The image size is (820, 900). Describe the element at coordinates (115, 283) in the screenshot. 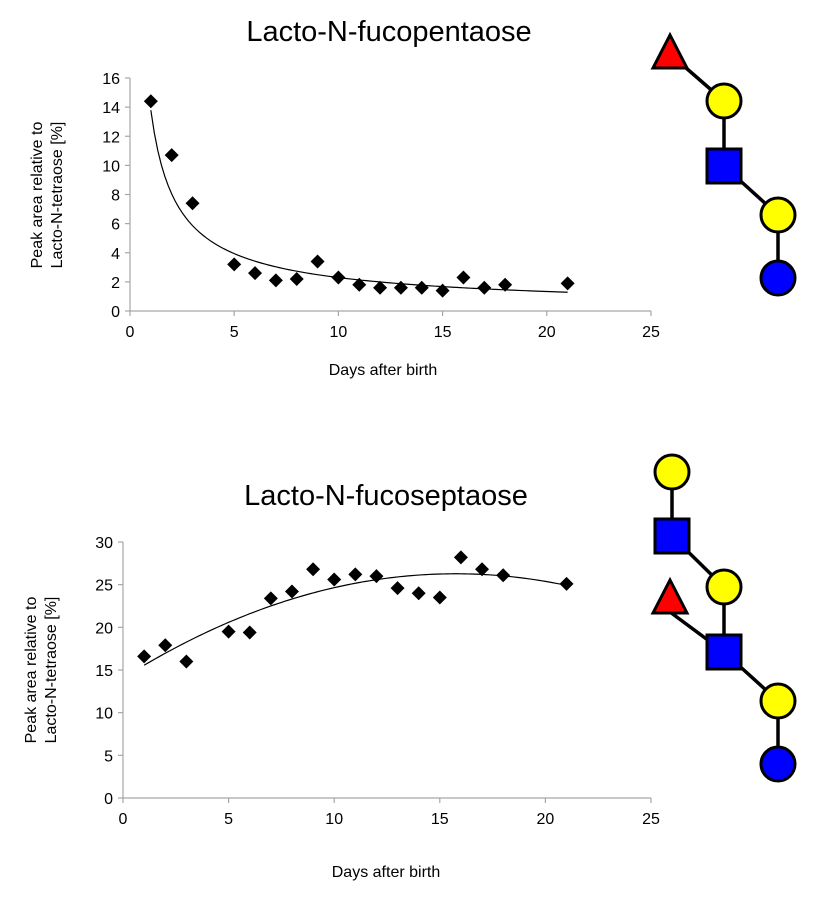

I see `y-tick-label: 2` at that location.